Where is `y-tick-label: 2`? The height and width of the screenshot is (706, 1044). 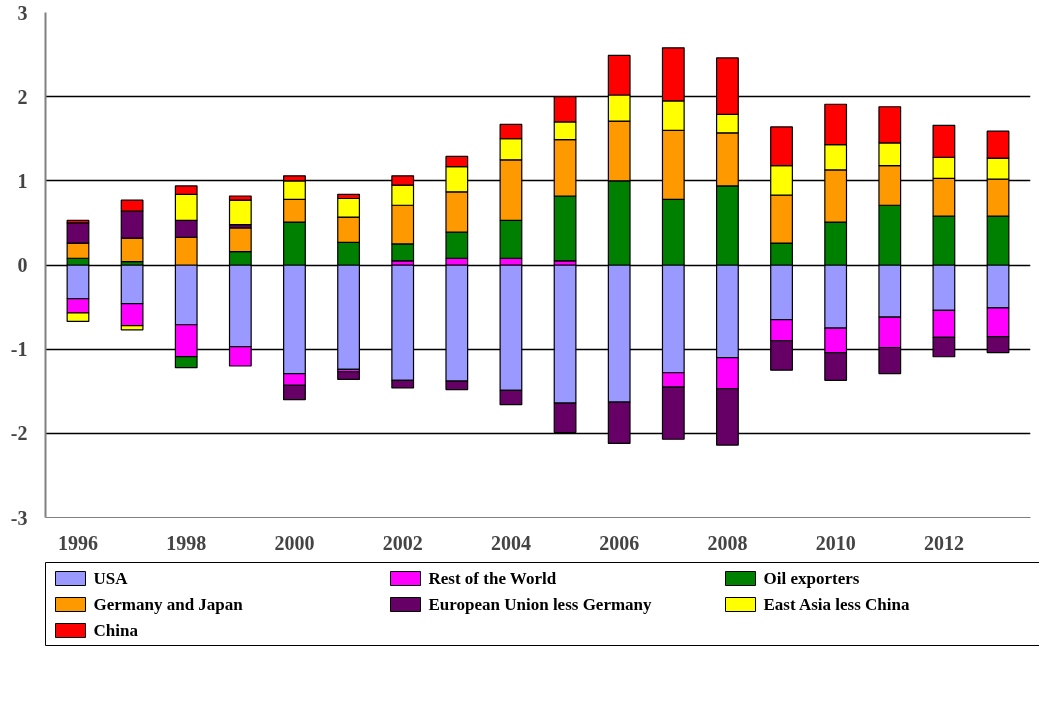
y-tick-label: 2 is located at coordinates (22, 96).